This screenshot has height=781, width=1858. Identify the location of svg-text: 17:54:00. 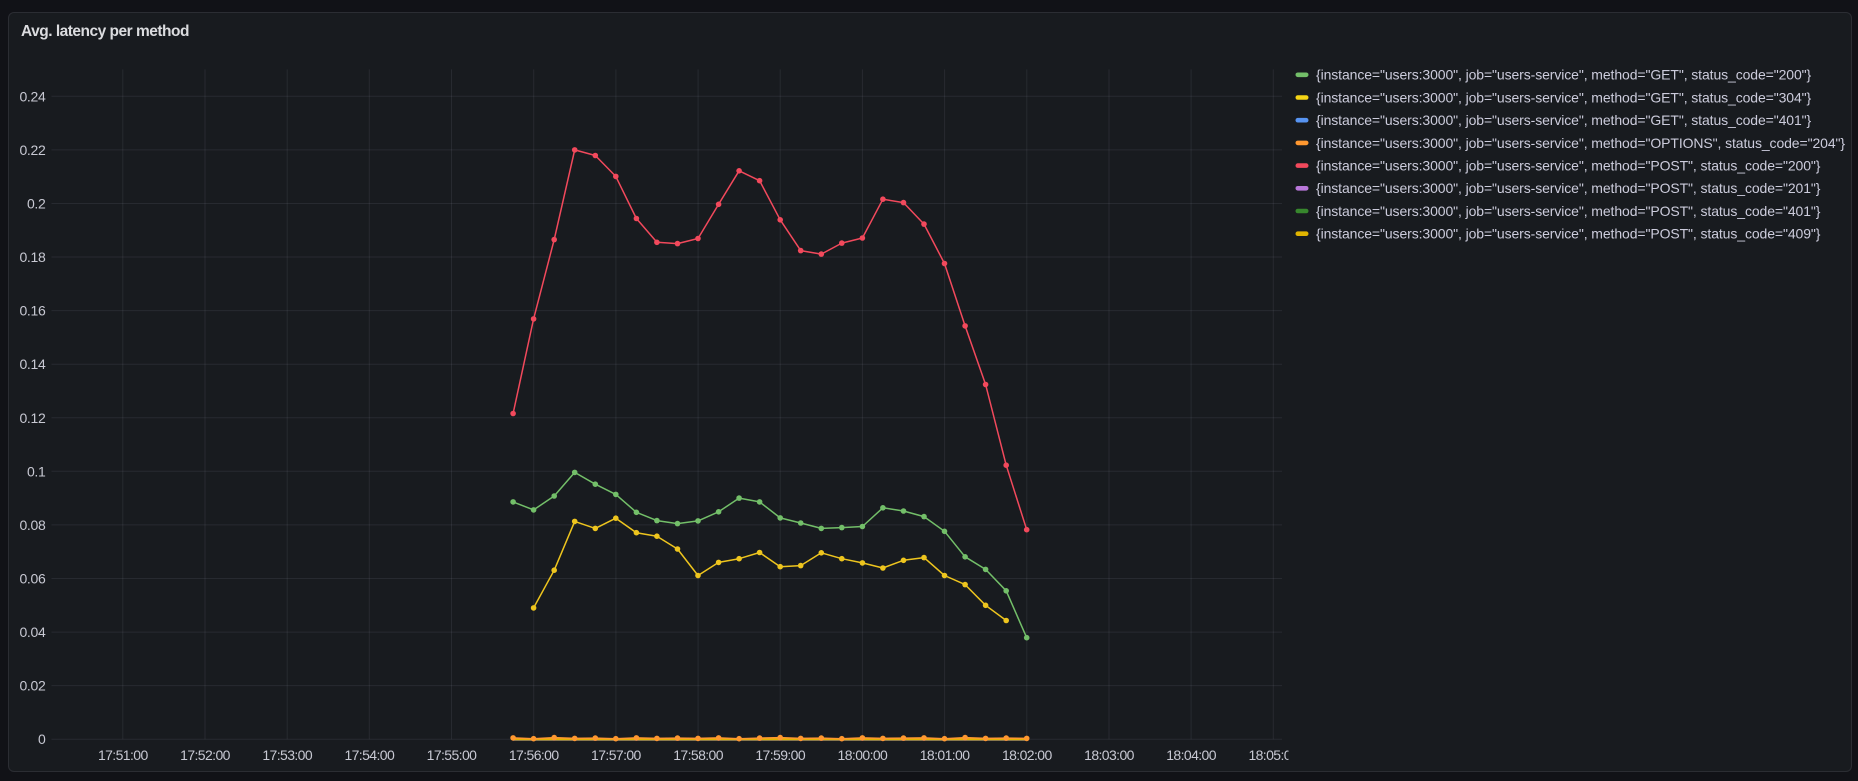
(369, 755).